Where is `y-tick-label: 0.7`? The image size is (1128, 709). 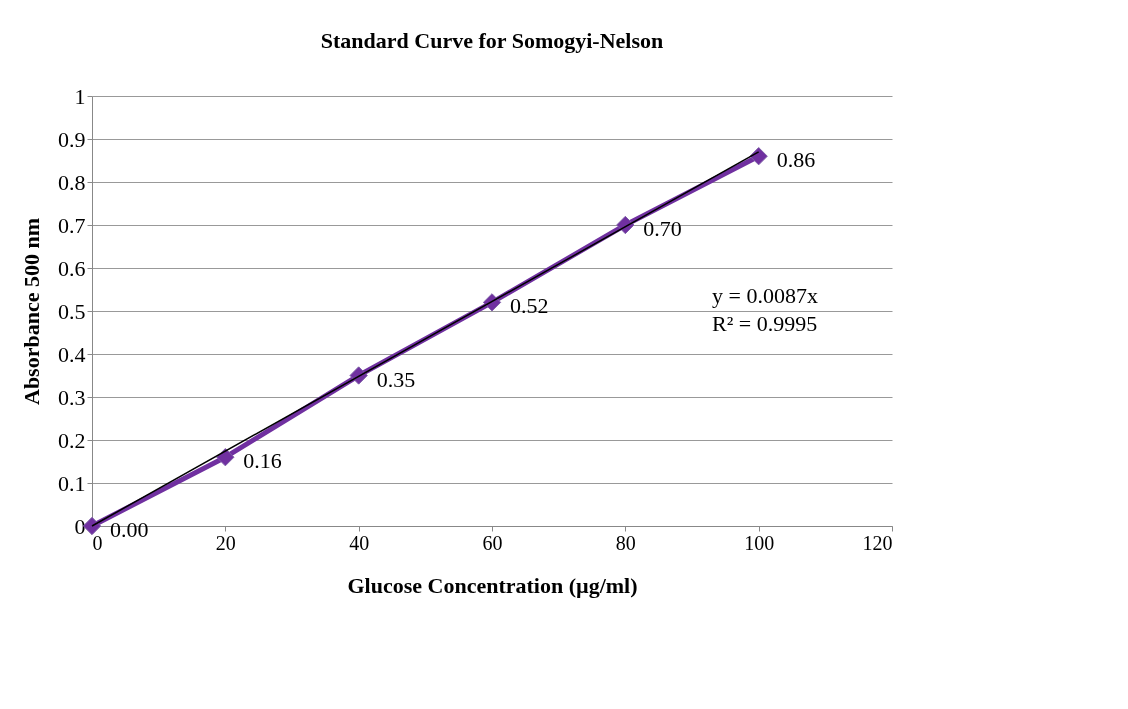
y-tick-label: 0.7 is located at coordinates (72, 225).